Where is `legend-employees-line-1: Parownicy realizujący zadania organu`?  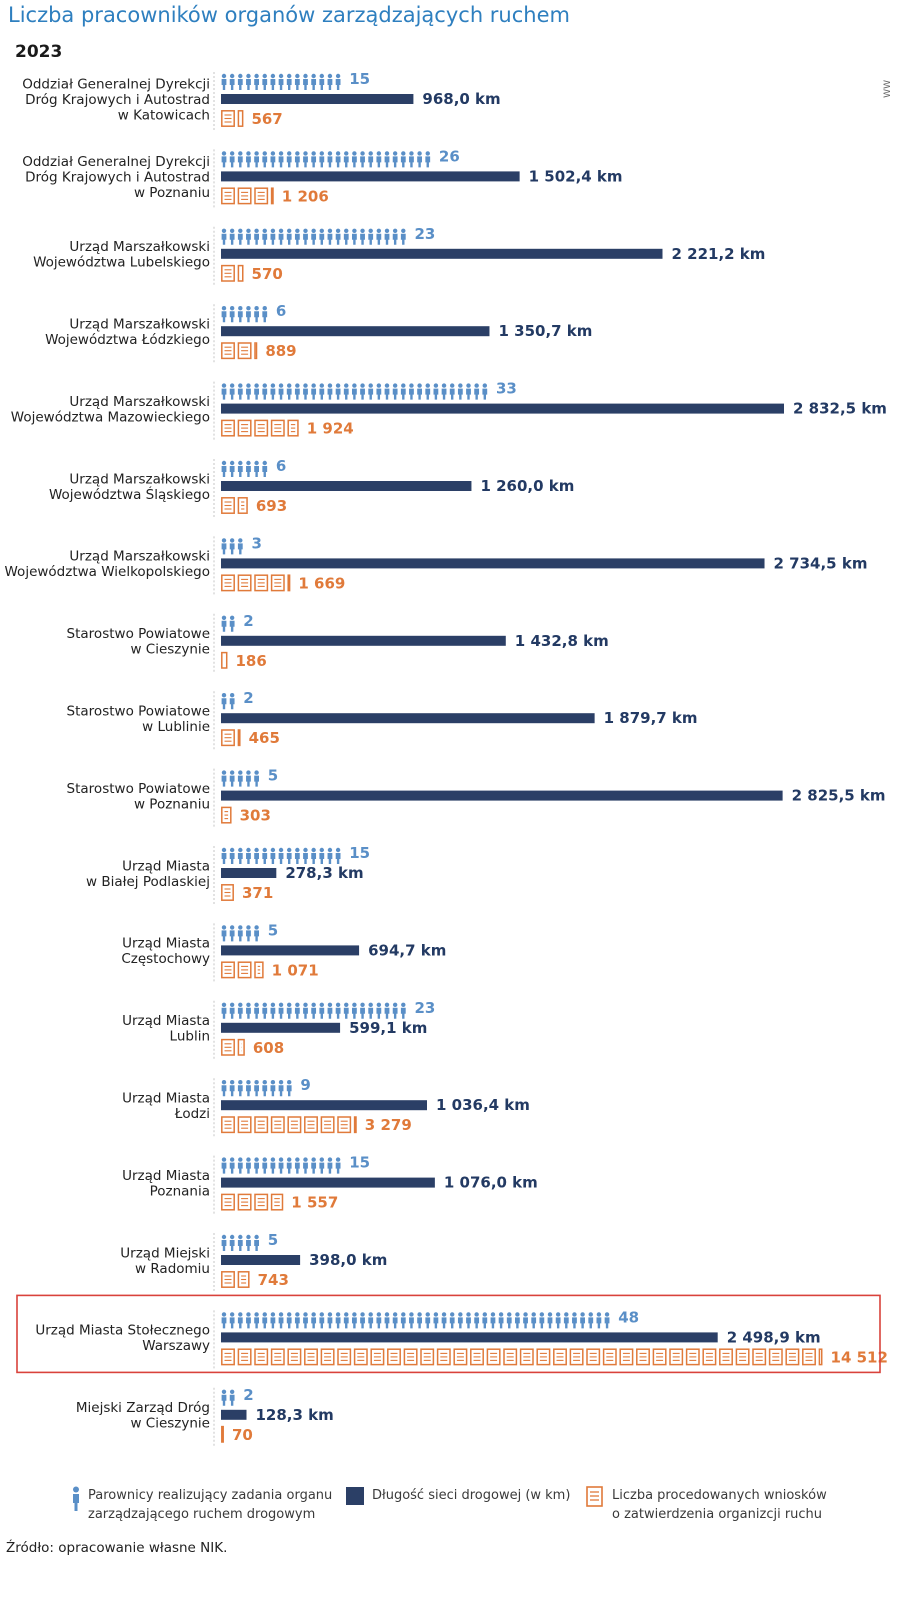
legend-employees-line-1: Parownicy realizujący zadania organu is located at coordinates (210, 1495).